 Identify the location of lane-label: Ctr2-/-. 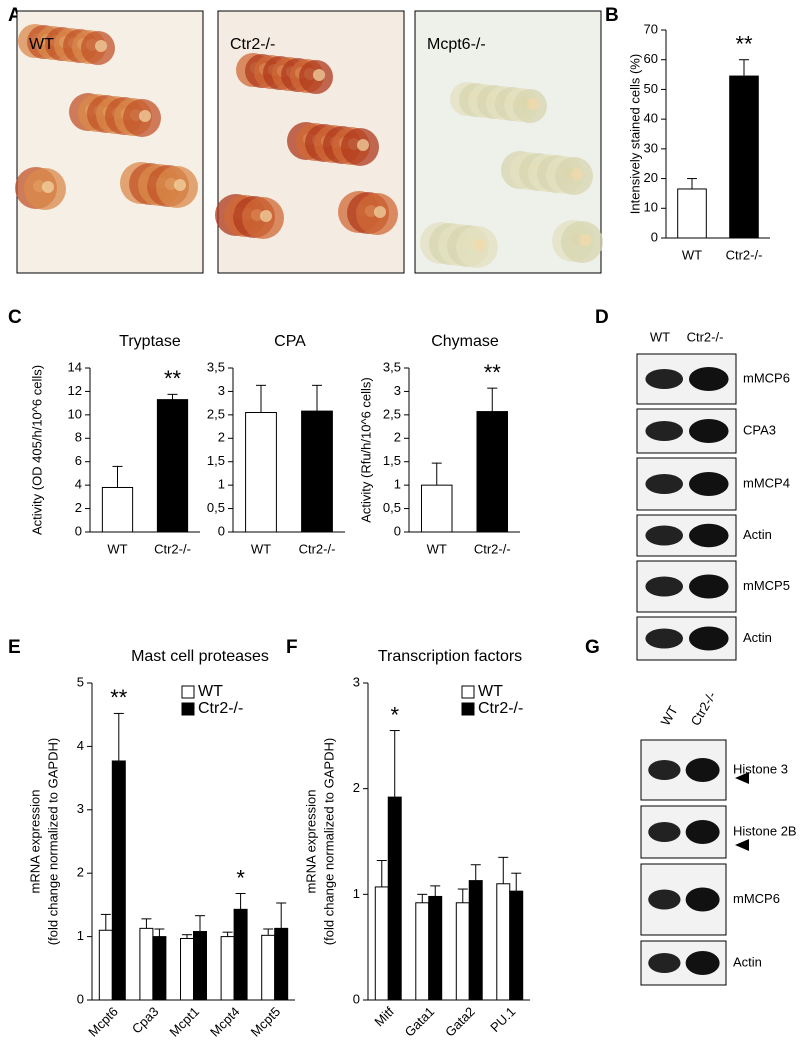
(703, 708).